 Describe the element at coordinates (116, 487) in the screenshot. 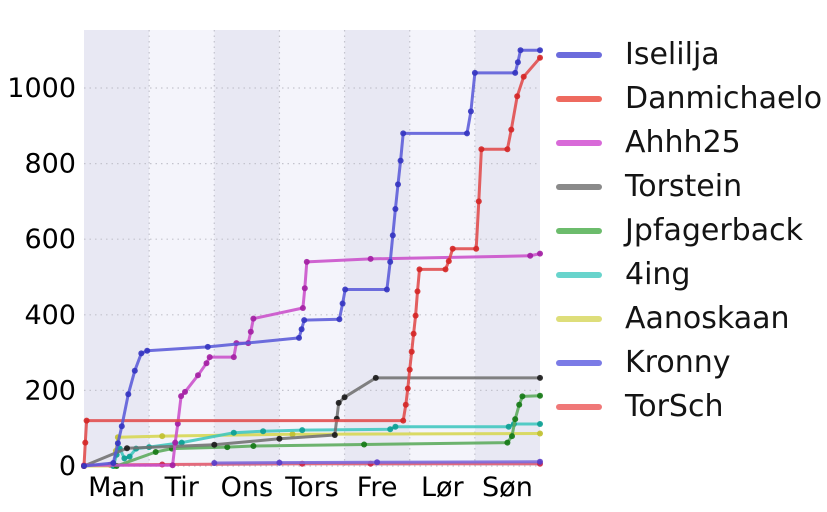

I see `x-tick-label-Man: Man` at that location.